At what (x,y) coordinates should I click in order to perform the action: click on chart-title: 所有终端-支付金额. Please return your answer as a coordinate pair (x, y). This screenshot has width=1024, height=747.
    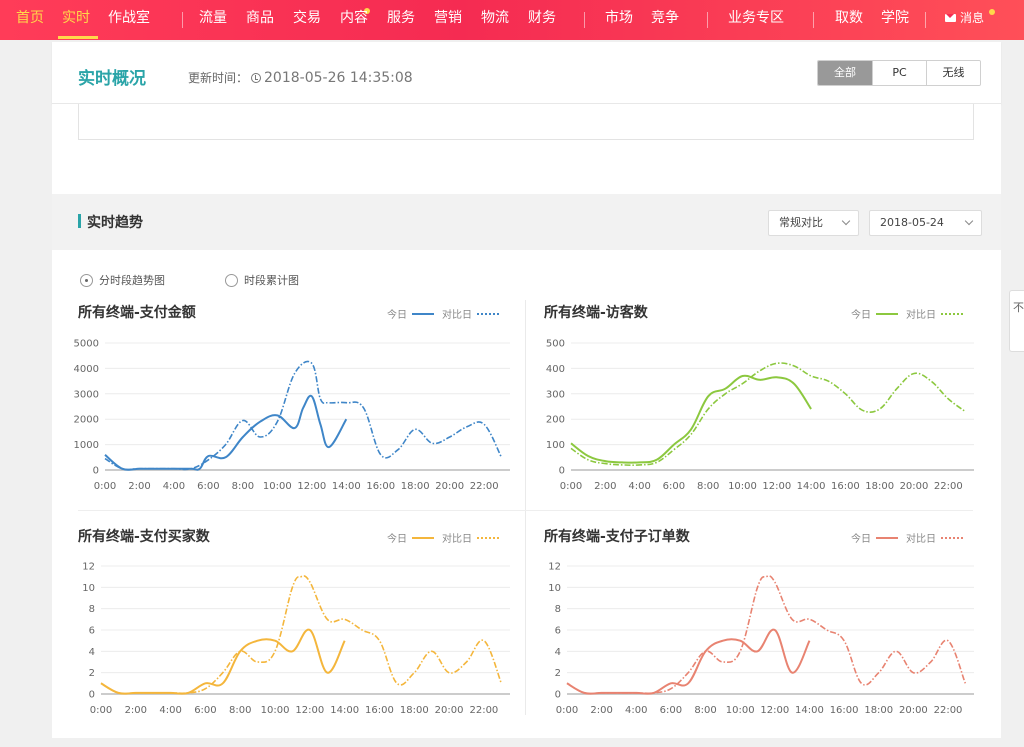
    Looking at the image, I should click on (137, 313).